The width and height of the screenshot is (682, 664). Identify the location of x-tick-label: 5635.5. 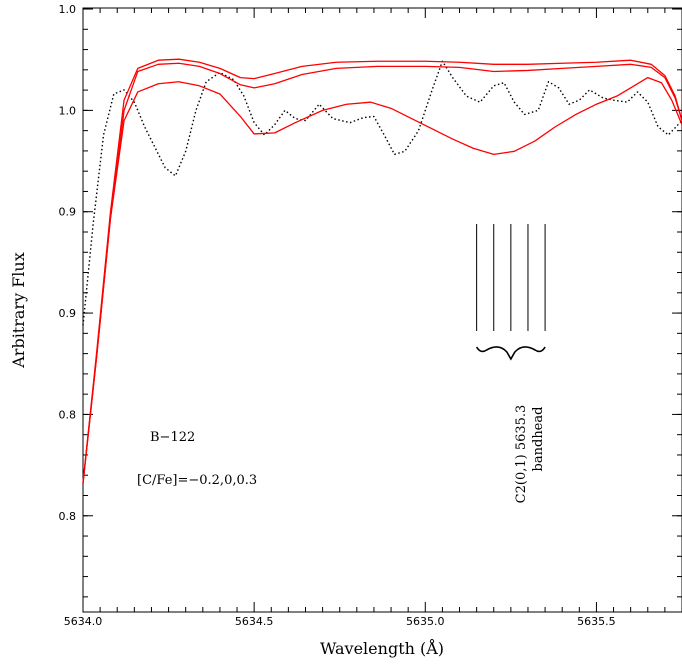
(596, 621).